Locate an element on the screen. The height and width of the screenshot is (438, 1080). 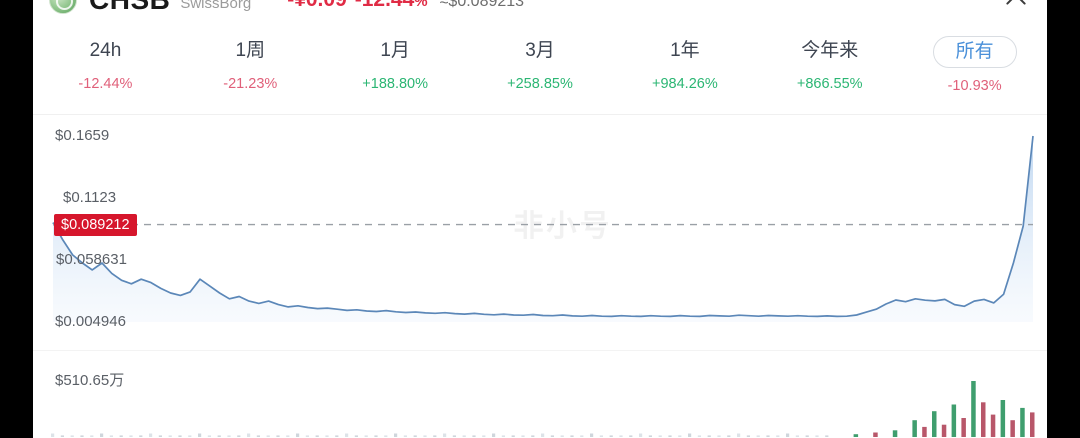
chsb-coin-icon is located at coordinates (63, 7).